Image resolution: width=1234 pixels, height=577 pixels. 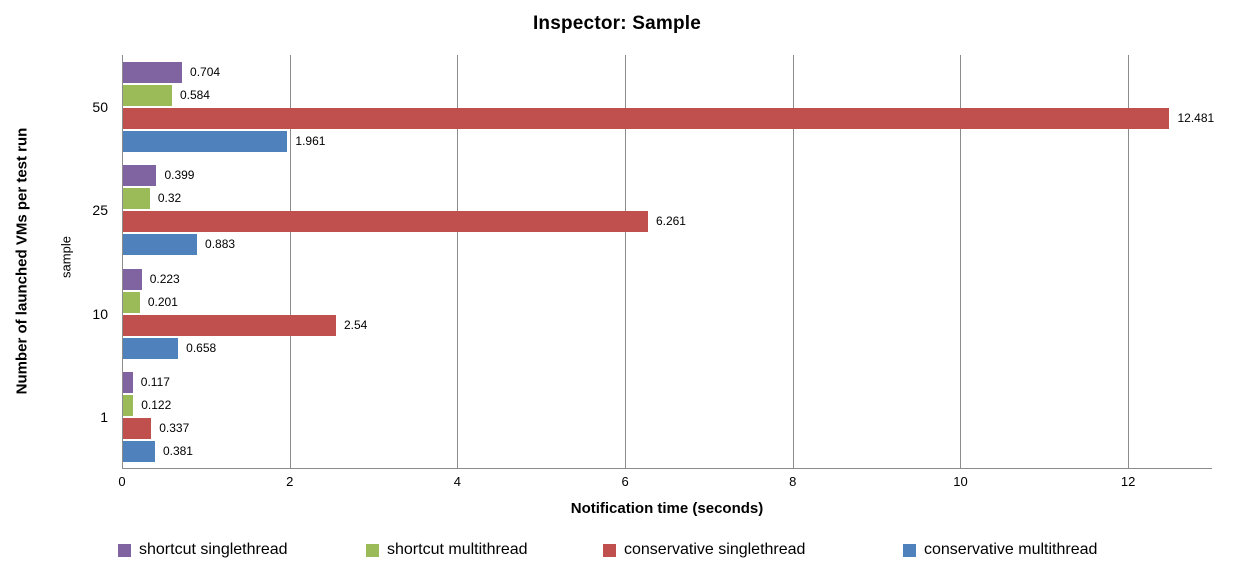 I want to click on y-axis-subtitle: sample, so click(x=66, y=257).